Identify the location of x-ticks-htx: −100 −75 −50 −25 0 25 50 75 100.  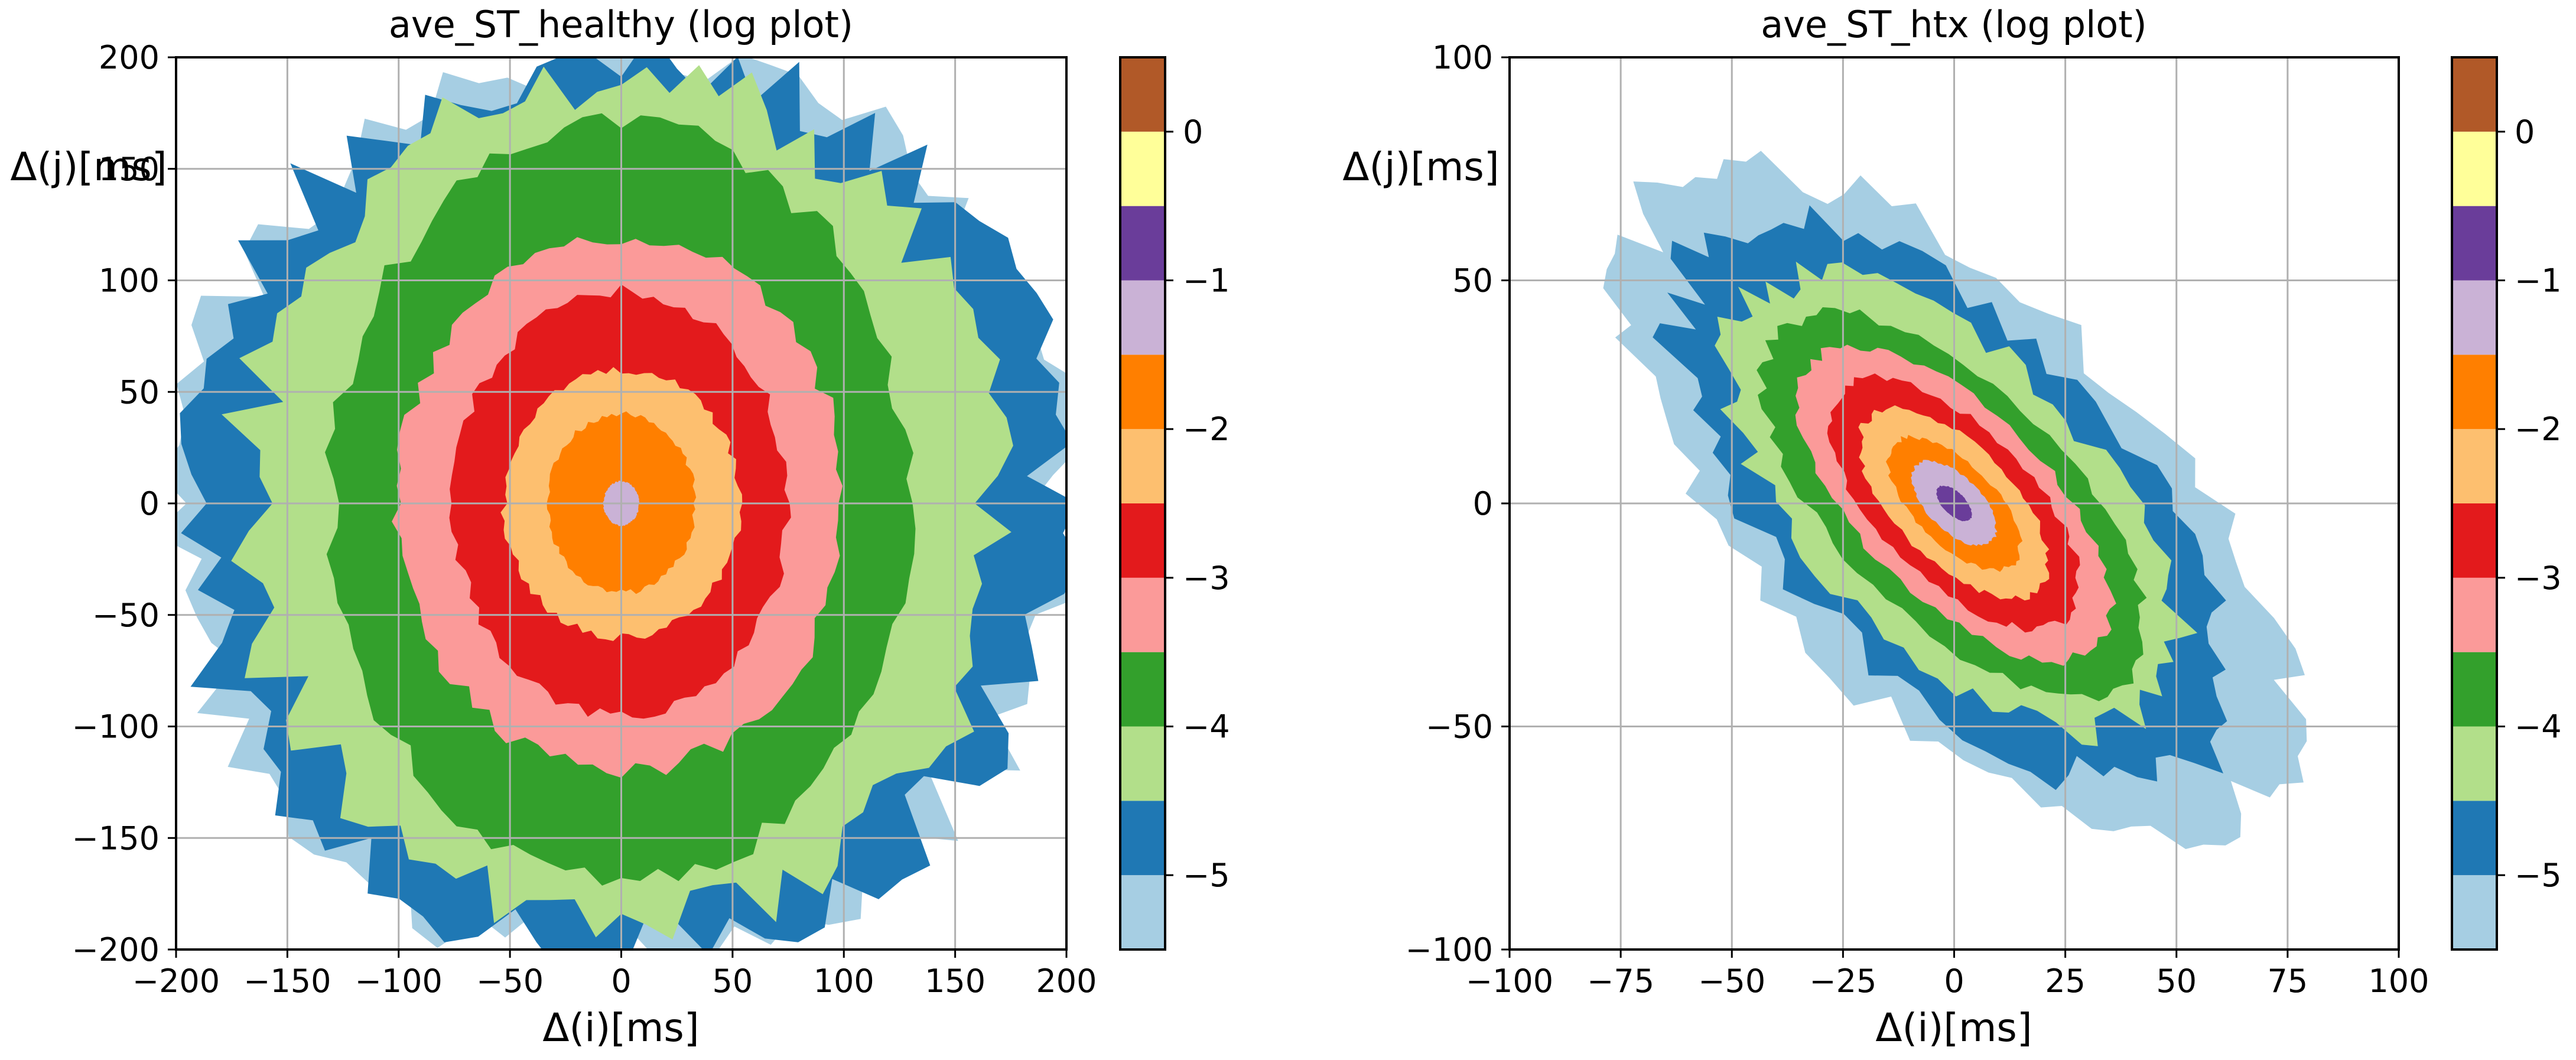
(1947, 975).